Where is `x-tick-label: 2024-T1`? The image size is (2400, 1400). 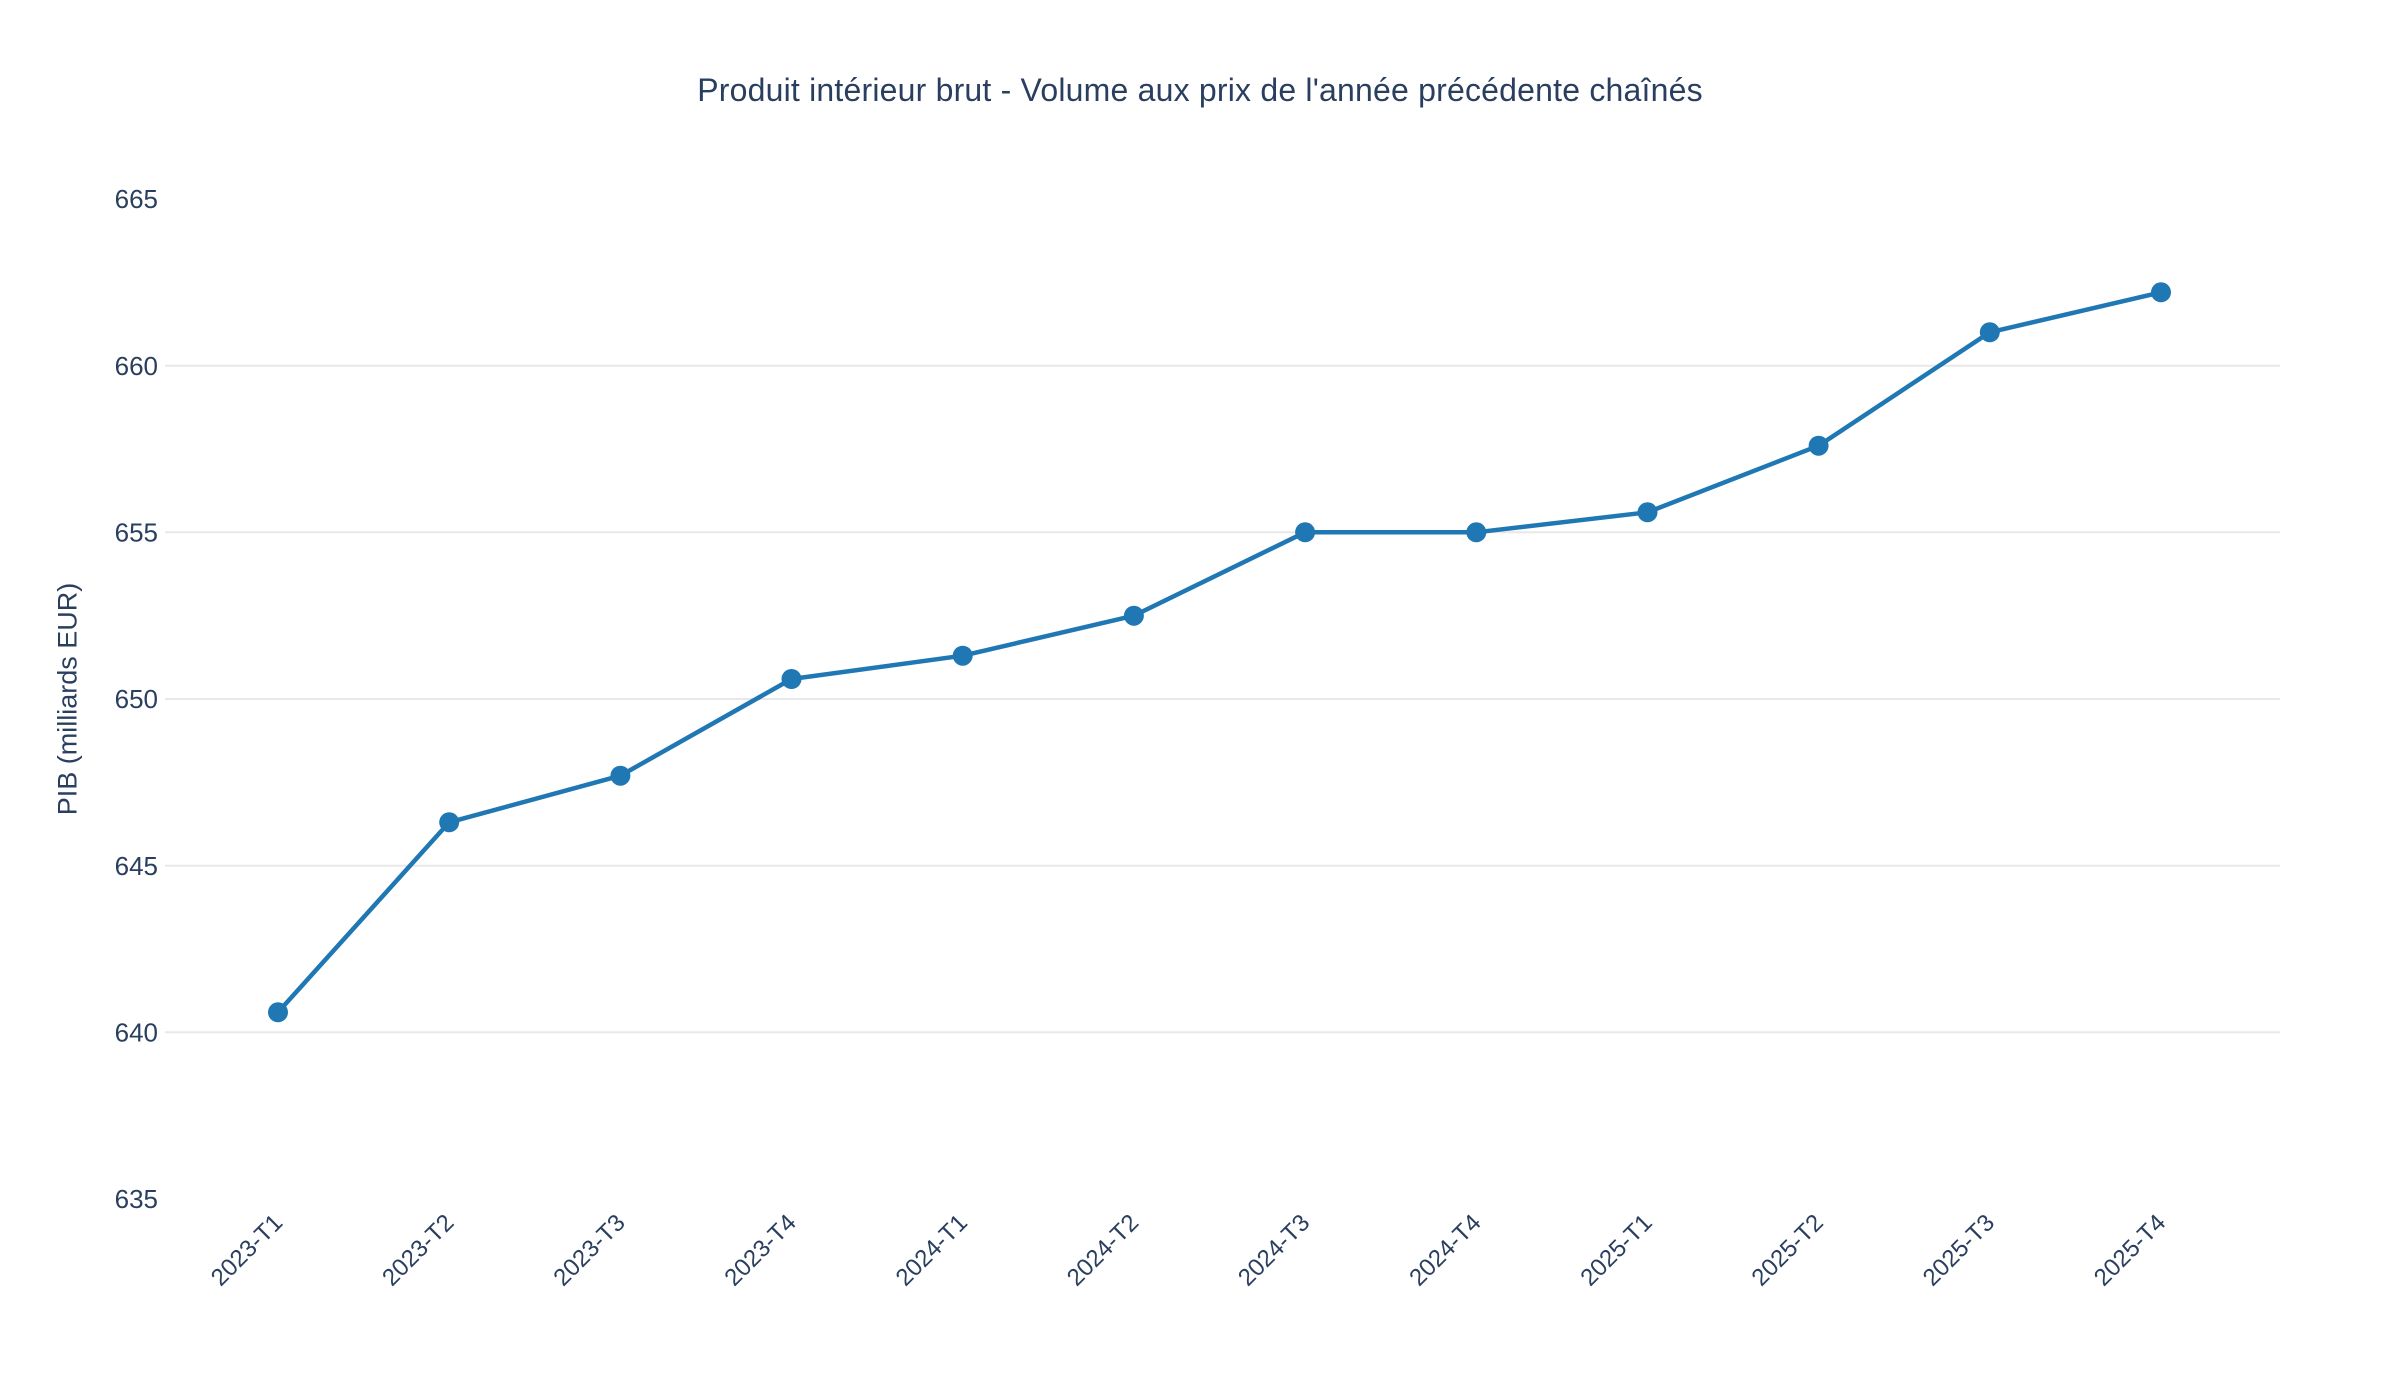 x-tick-label: 2024-T1 is located at coordinates (932, 1250).